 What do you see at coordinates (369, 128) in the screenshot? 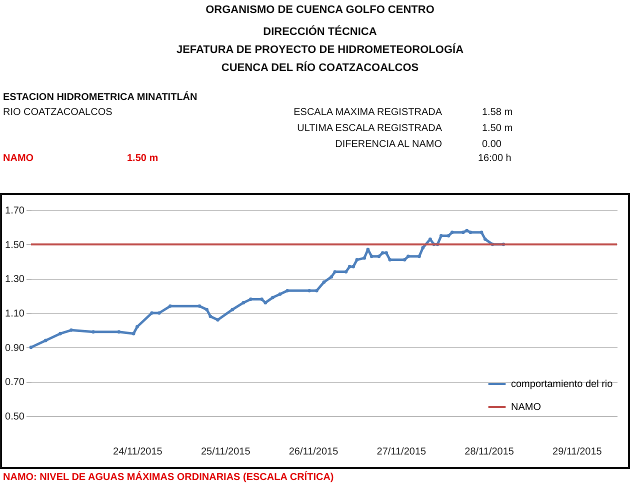
I see `text: ULTIMA ESCALA REGISTRADA` at bounding box center [369, 128].